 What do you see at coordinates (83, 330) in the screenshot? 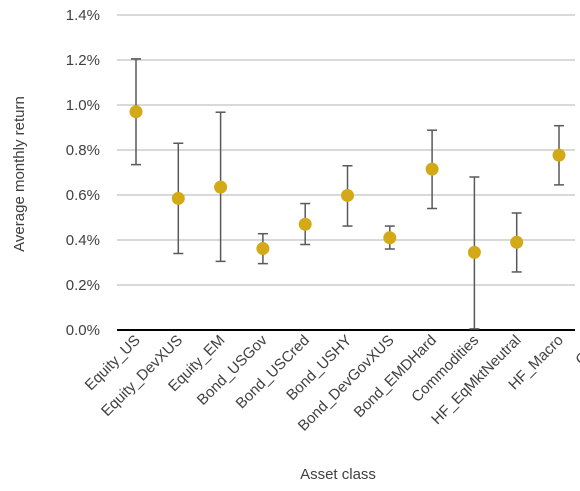
I see `y-tick-label: 0.0%` at bounding box center [83, 330].